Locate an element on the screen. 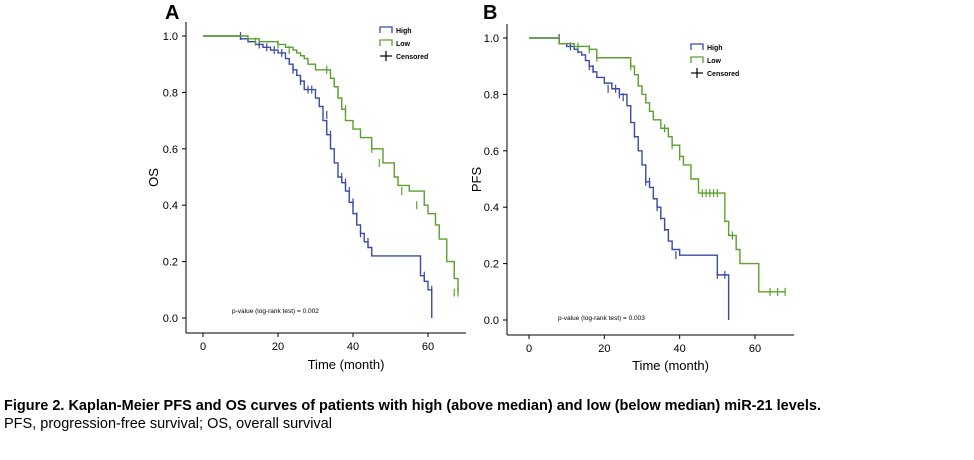 The width and height of the screenshot is (974, 460). p-value-annotation: p-value (log-rank test) = 0.002 is located at coordinates (275, 311).